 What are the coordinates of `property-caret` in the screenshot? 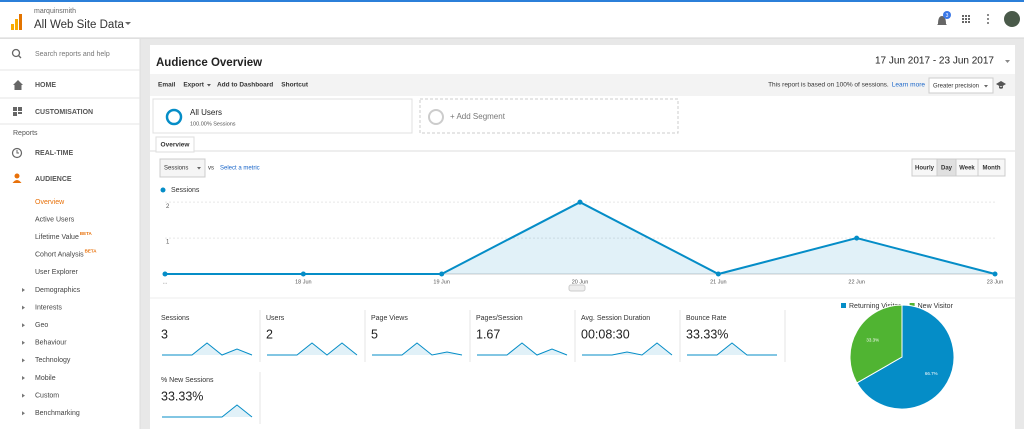 It's located at (128, 23).